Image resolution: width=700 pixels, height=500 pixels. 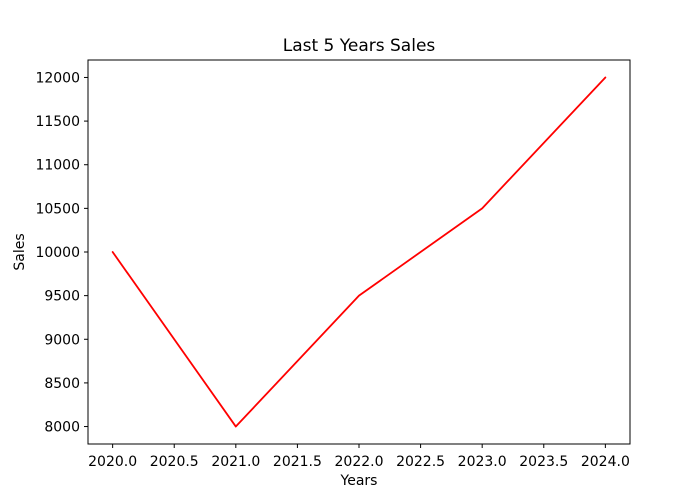 I want to click on y-tick-label: 10500, so click(x=57, y=209).